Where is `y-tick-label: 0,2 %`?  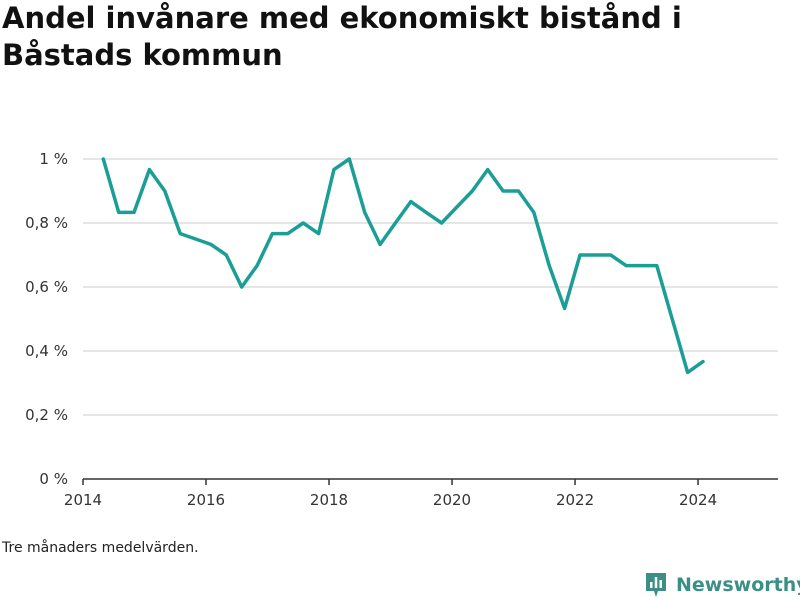
y-tick-label: 0,2 % is located at coordinates (46, 415).